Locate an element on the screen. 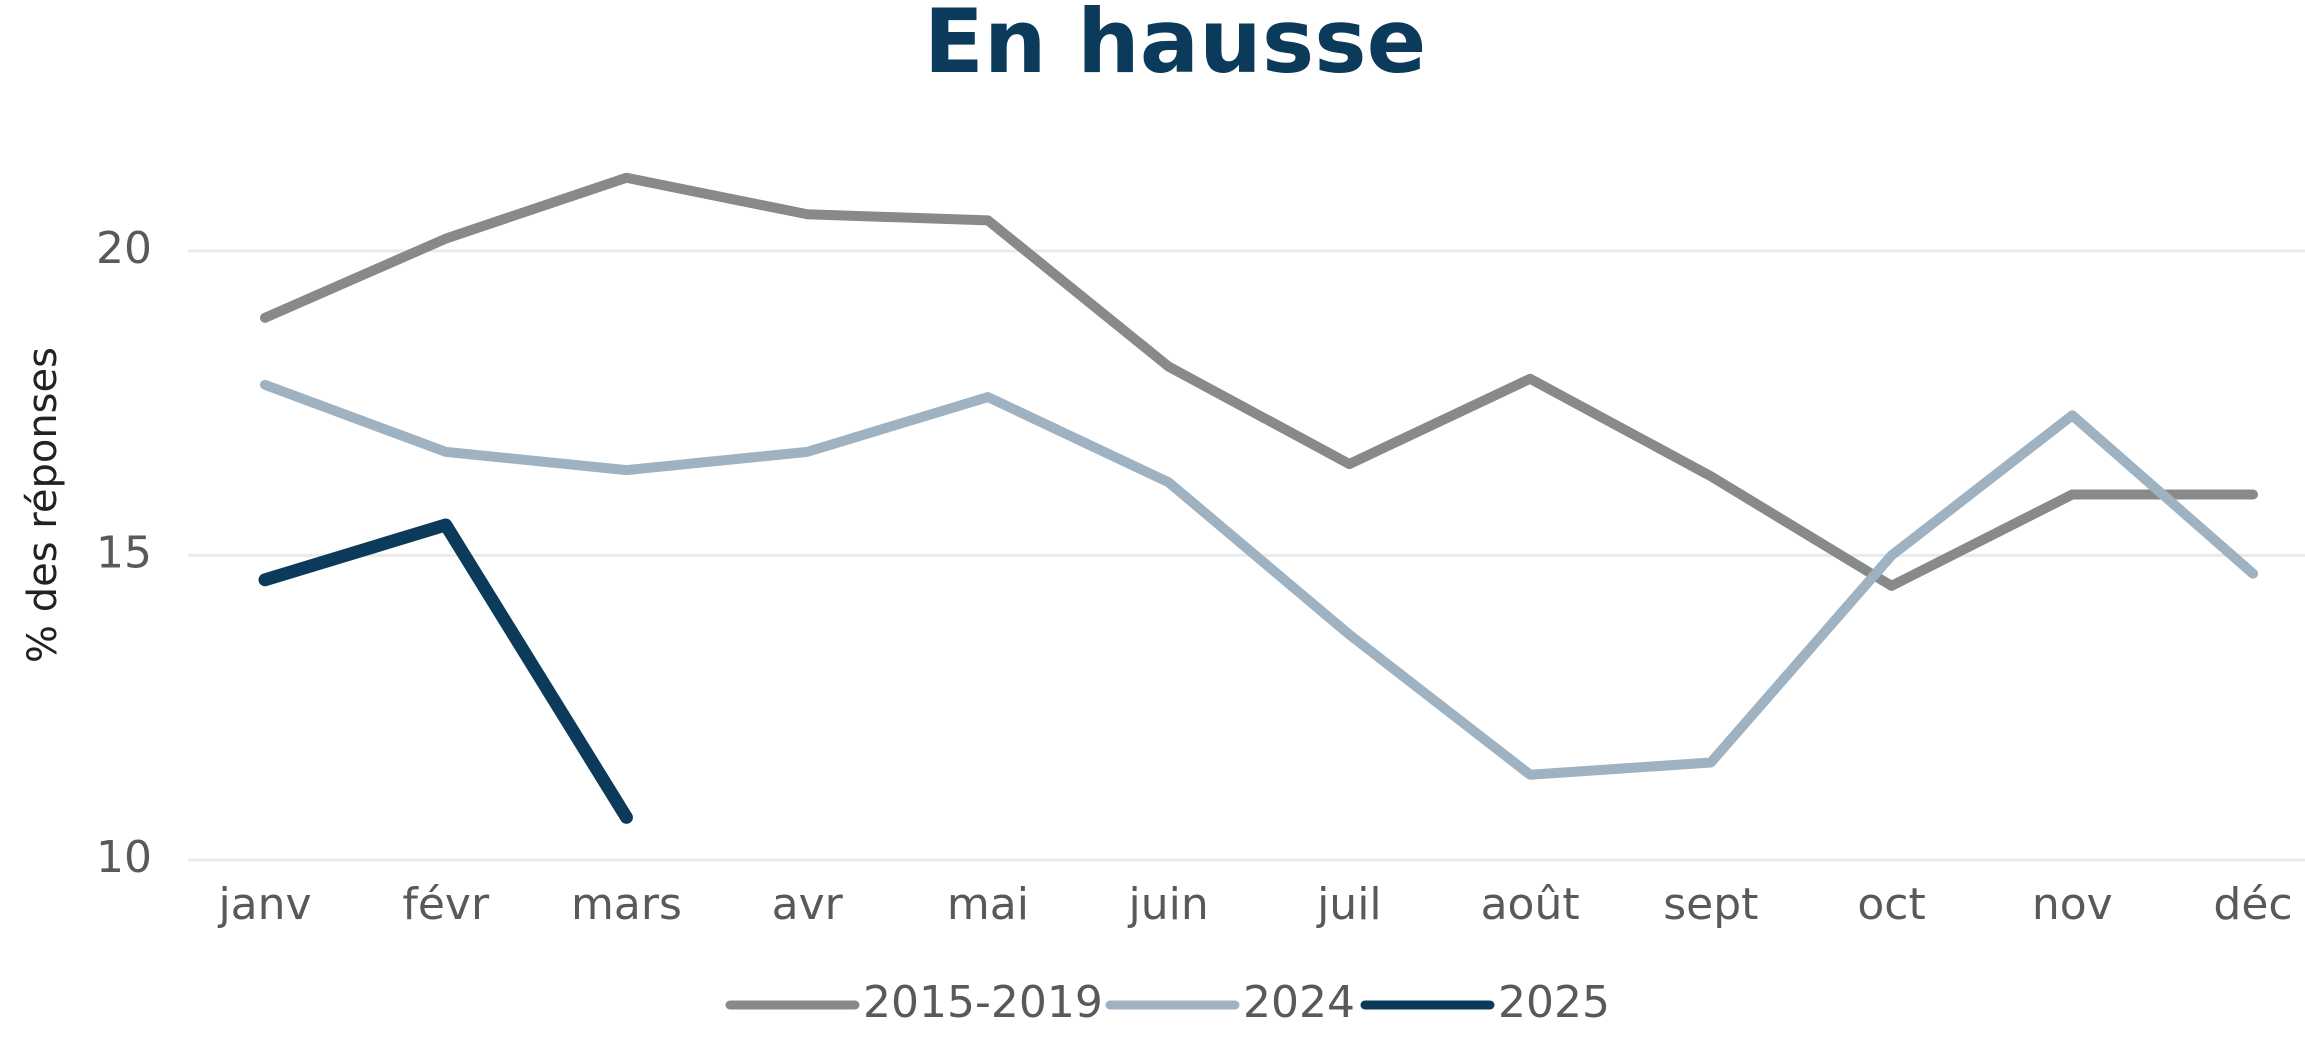 Image resolution: width=2305 pixels, height=1038 pixels. series-line is located at coordinates (445, 671).